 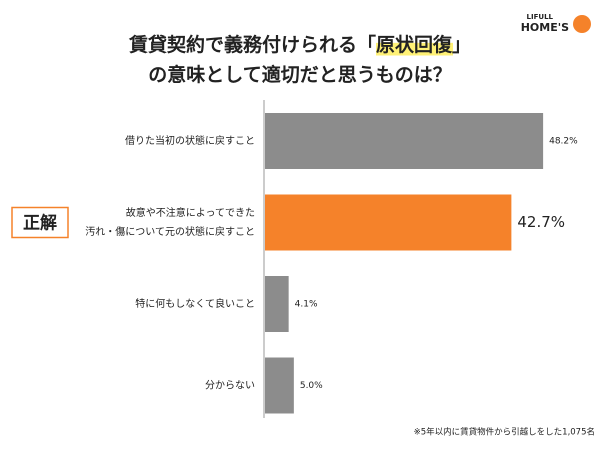 What do you see at coordinates (541, 222) in the screenshot?
I see `value-label: 42.7%` at bounding box center [541, 222].